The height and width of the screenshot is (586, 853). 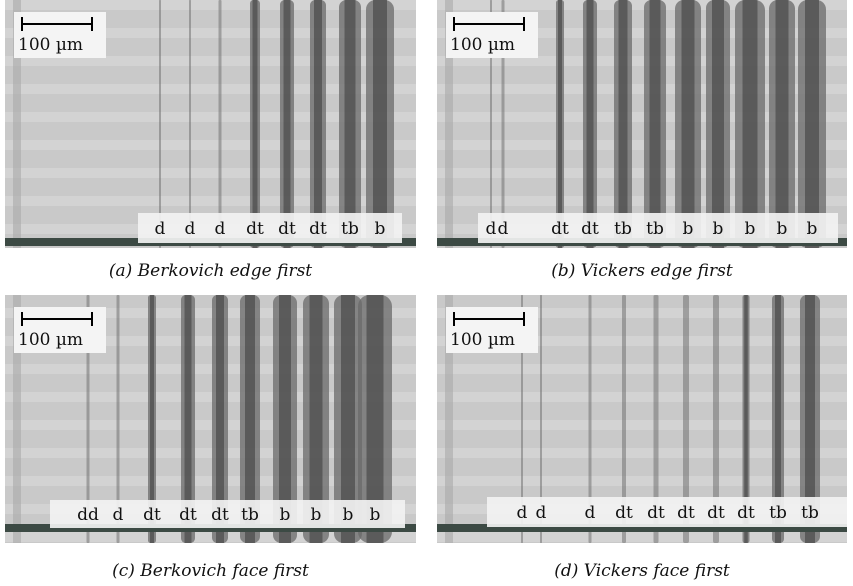 I want to click on panel-caption: (d) Vickers face first, so click(x=642, y=571).